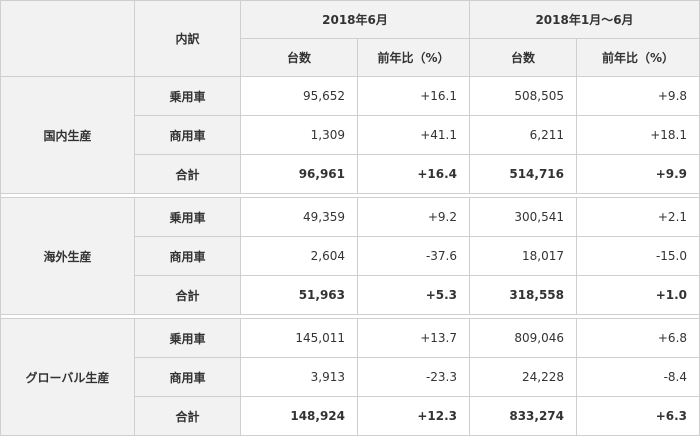  Describe the element at coordinates (523, 377) in the screenshot. I see `units-cell: 24,228` at that location.